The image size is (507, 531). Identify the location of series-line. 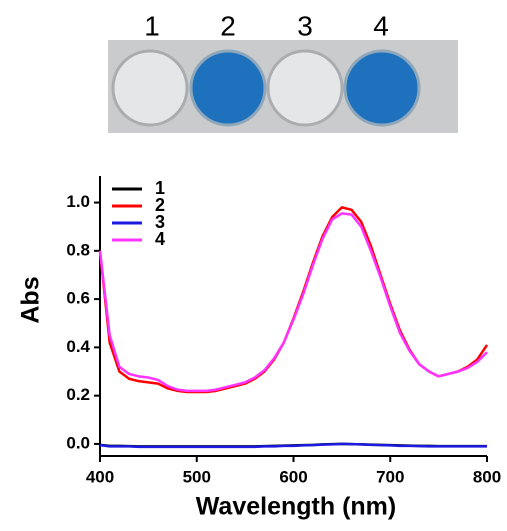
(293, 445).